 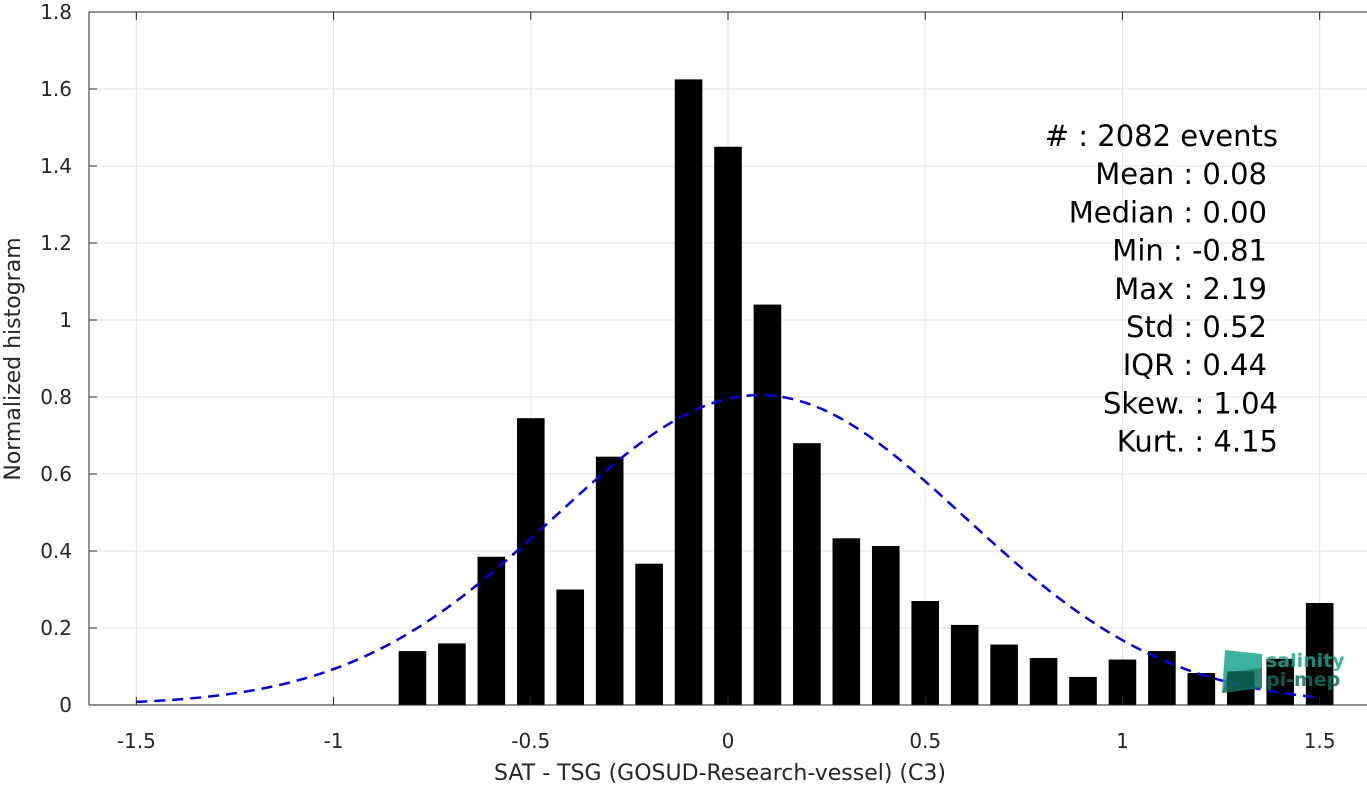 I want to click on stat-line: Std : 0.52, so click(x=1196, y=327).